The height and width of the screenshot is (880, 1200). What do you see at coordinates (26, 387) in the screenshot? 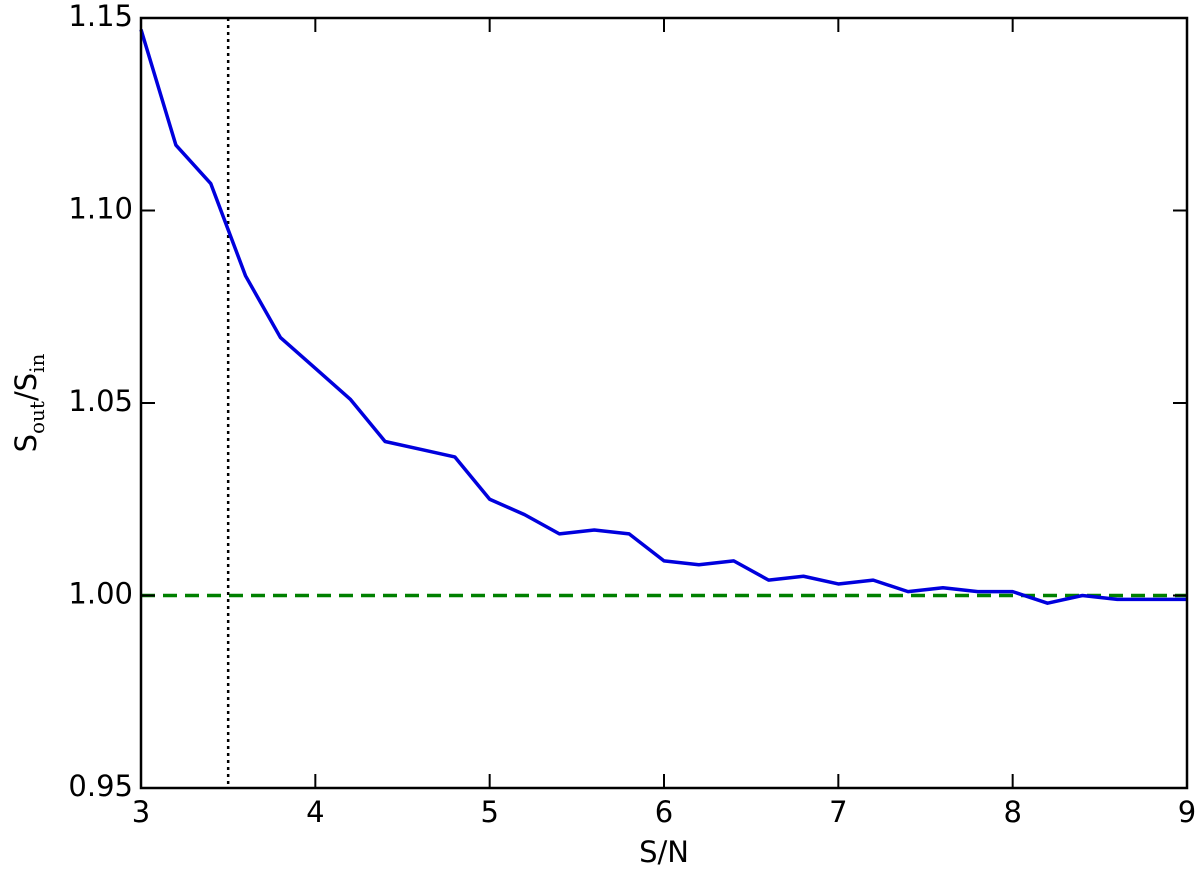
I see `y-label-part: /S` at bounding box center [26, 387].